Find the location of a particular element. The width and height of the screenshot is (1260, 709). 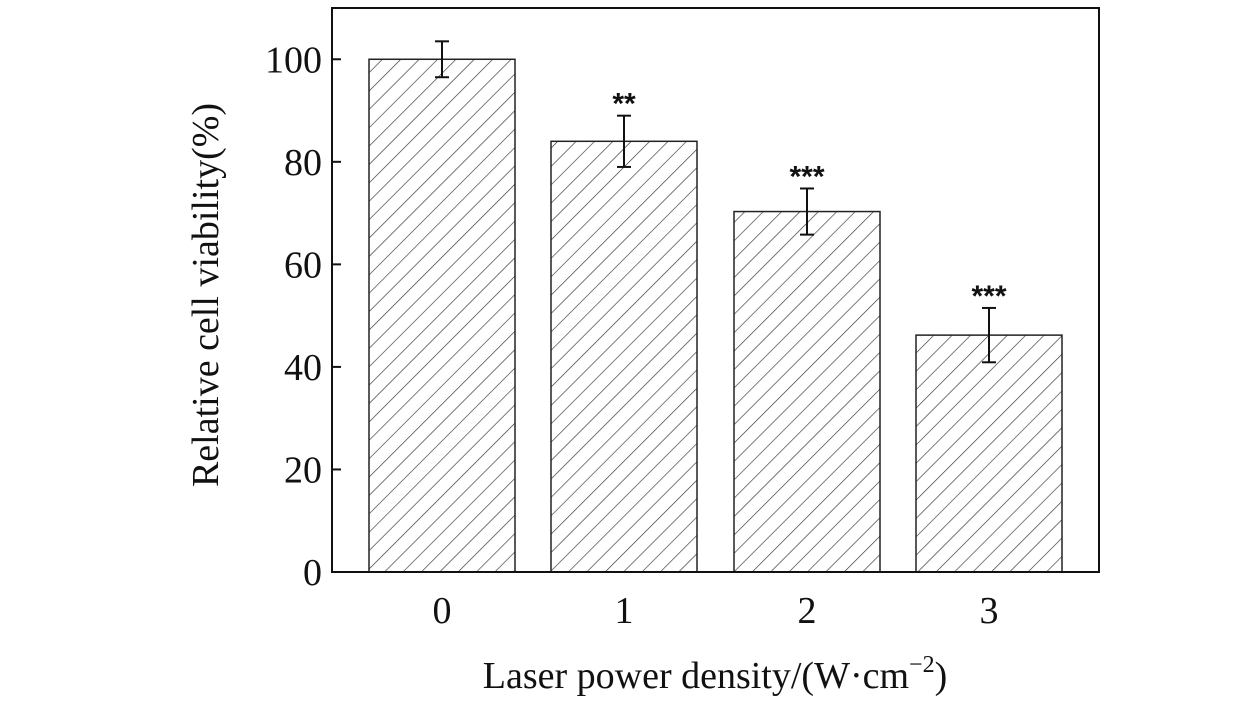

significance-label-3: *** is located at coordinates (988, 296).